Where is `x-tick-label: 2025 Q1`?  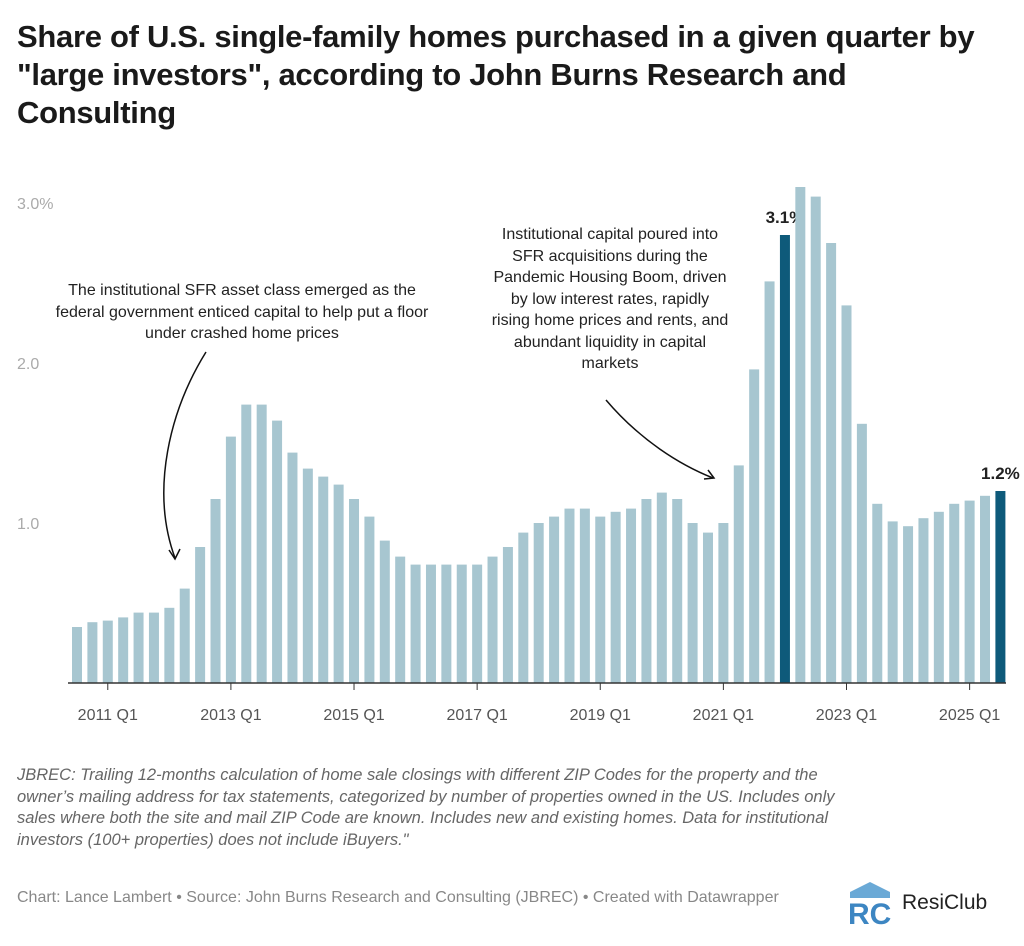 x-tick-label: 2025 Q1 is located at coordinates (969, 715).